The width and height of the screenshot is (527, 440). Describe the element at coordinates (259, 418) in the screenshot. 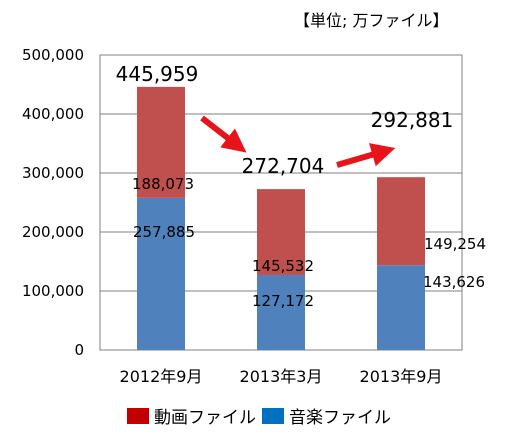

I see `legend: 動画ファイル 音楽ファイル` at that location.